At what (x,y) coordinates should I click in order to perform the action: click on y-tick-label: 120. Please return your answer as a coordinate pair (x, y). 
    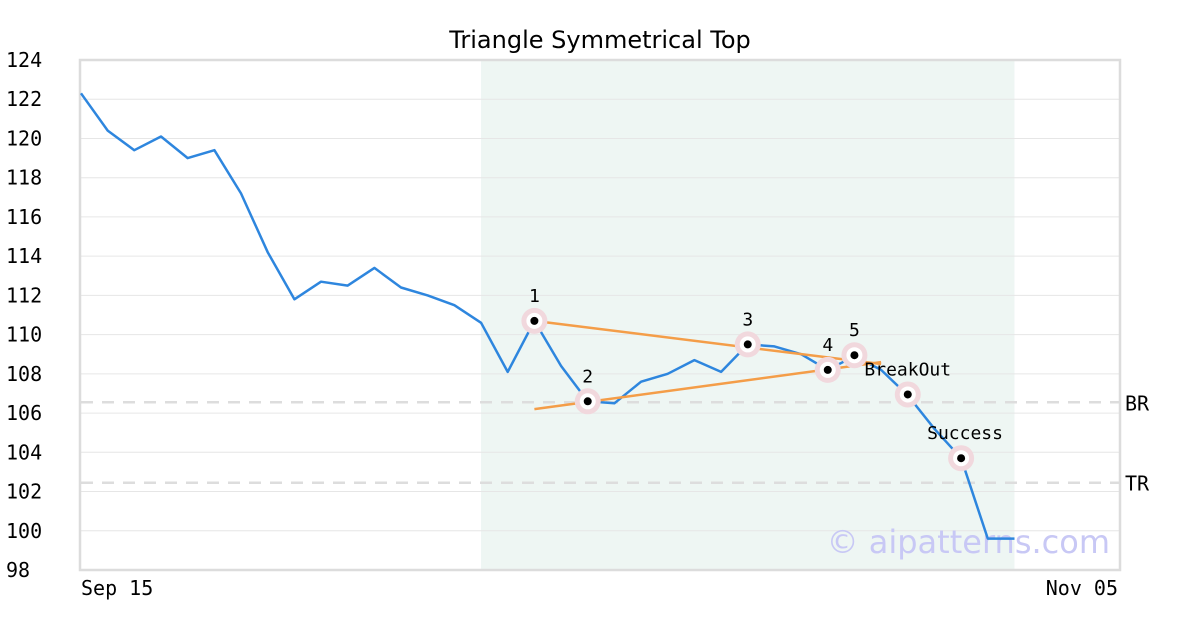
    Looking at the image, I should click on (24, 138).